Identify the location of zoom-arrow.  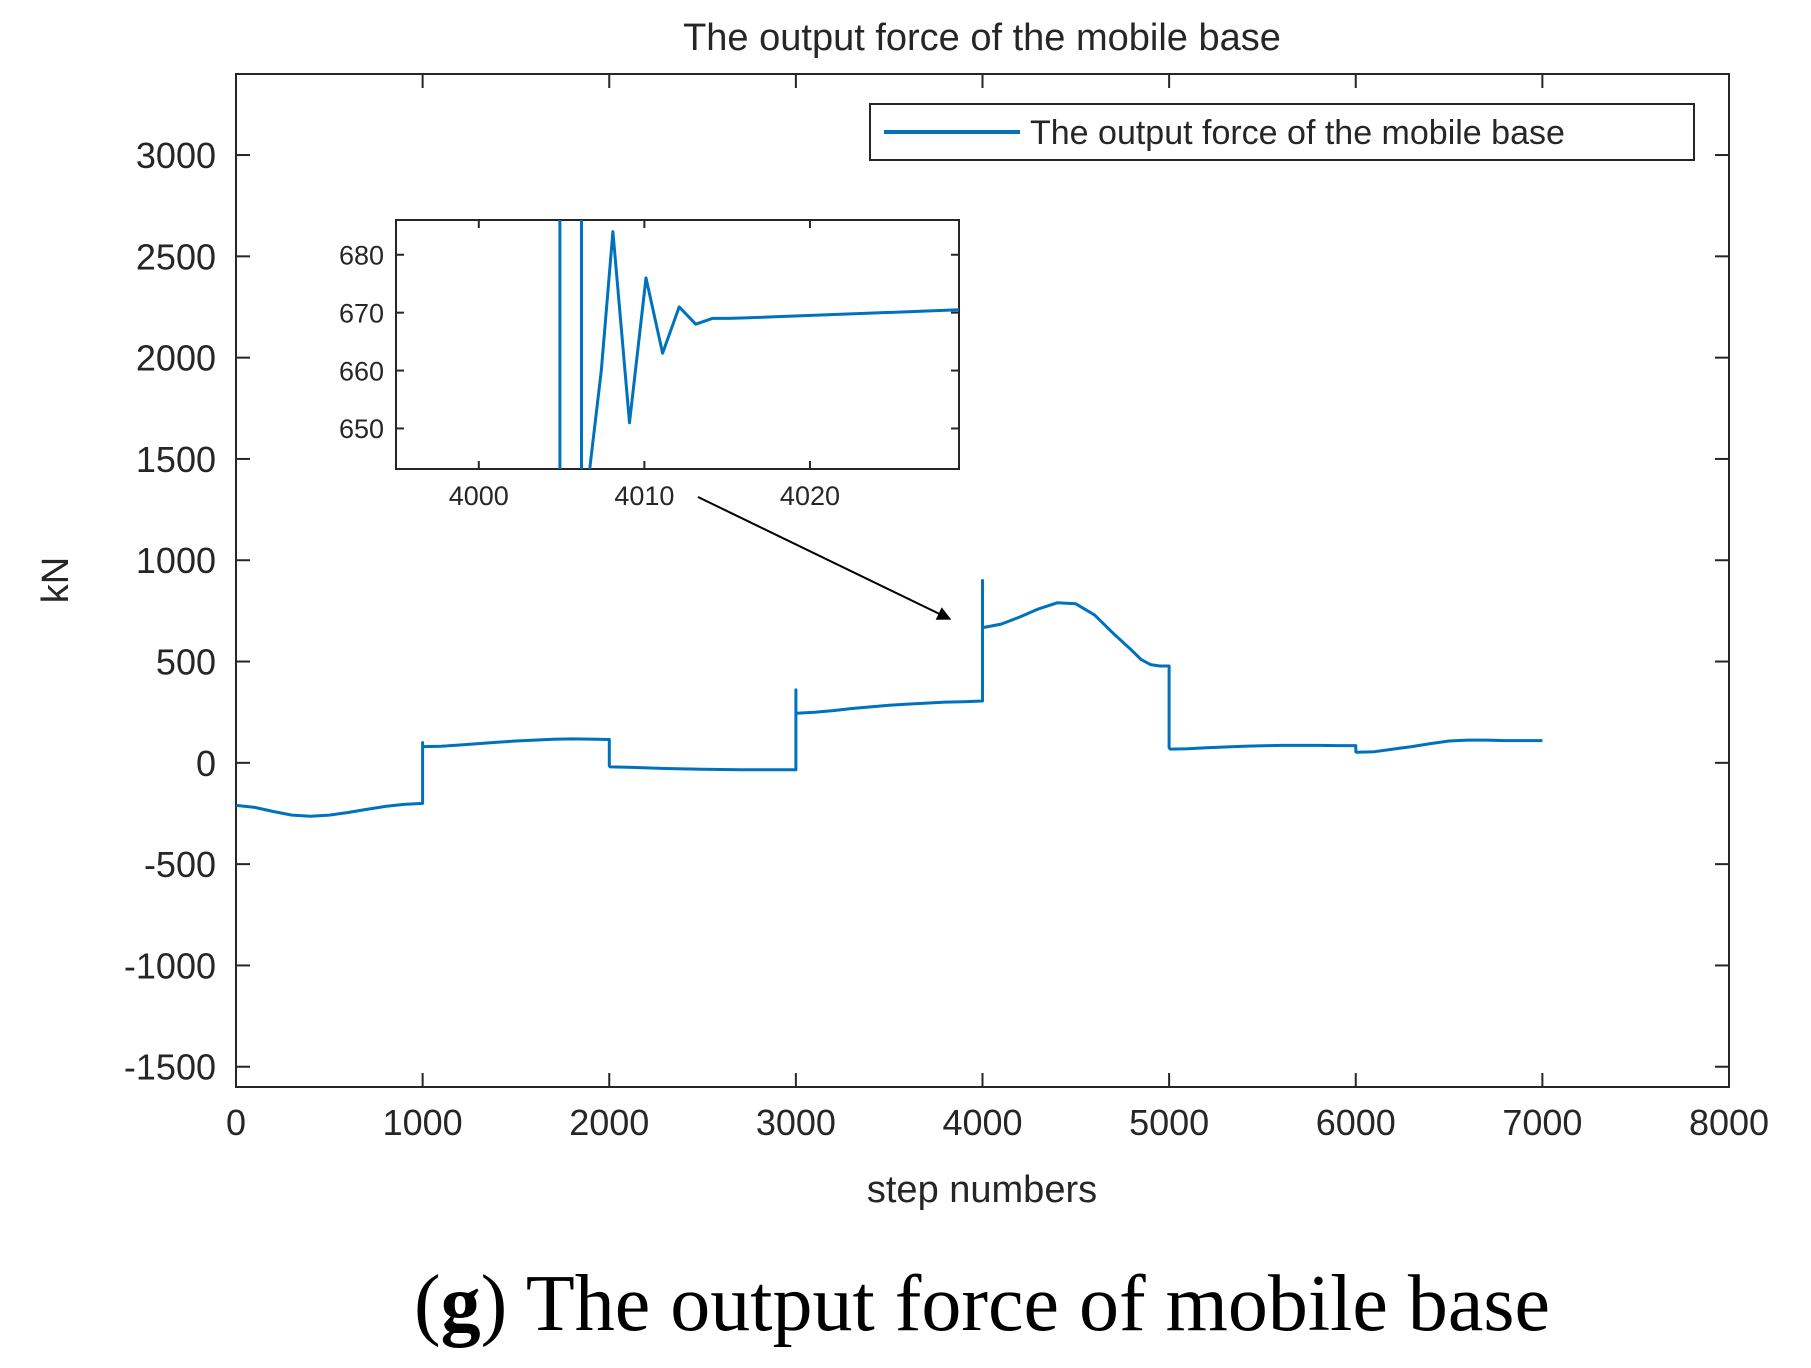
(824, 558).